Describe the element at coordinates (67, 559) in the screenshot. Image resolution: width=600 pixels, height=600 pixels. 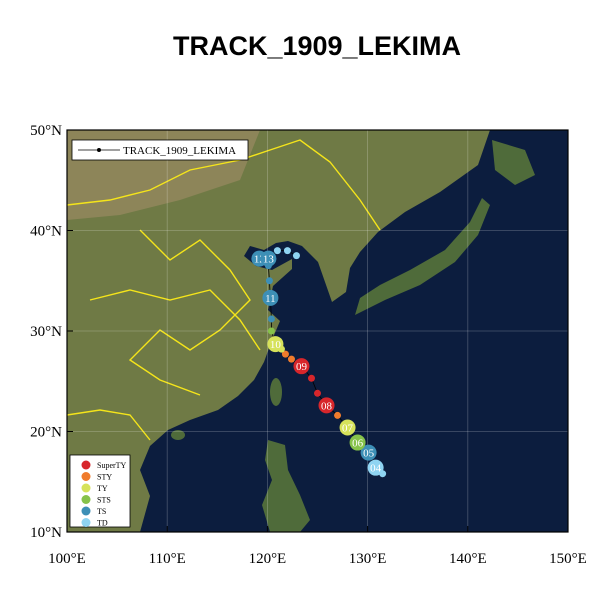
I see `x-tick-label: 100°E` at that location.